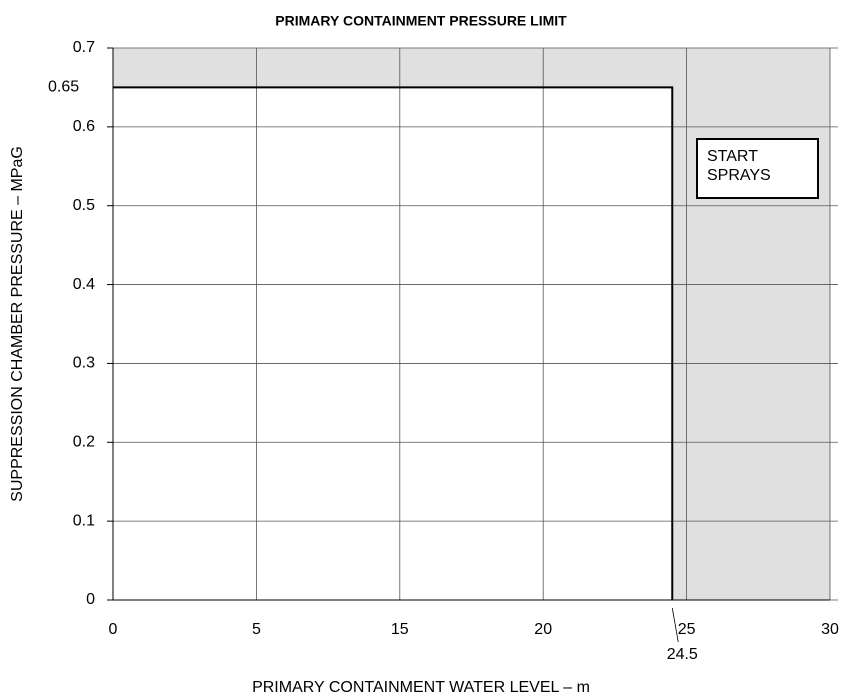 The height and width of the screenshot is (698, 843). Describe the element at coordinates (739, 166) in the screenshot. I see `annotation: START SPRAYS` at that location.